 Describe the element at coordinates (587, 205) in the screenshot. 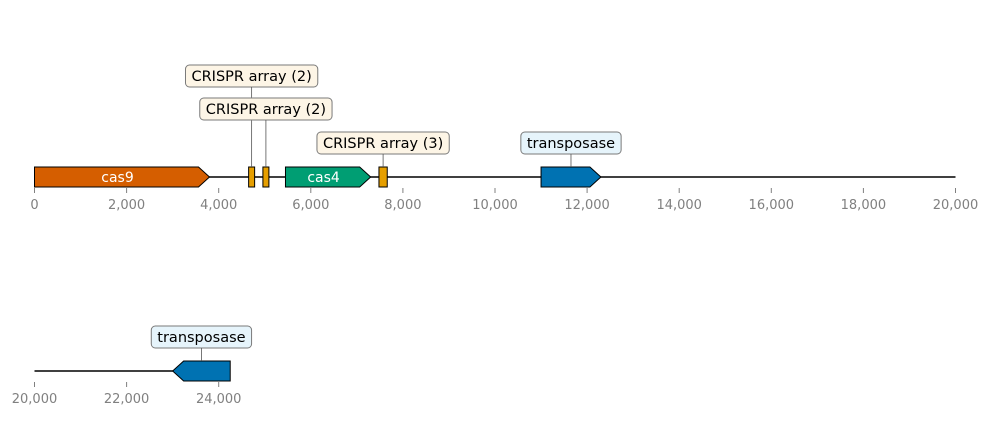

I see `axis-tick-label: 12,000` at that location.